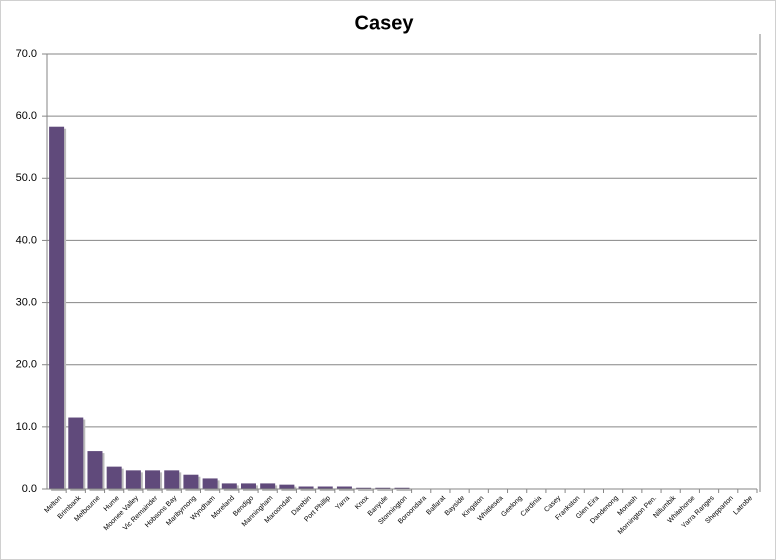  I want to click on y-tick-label: 70.0, so click(26, 54).